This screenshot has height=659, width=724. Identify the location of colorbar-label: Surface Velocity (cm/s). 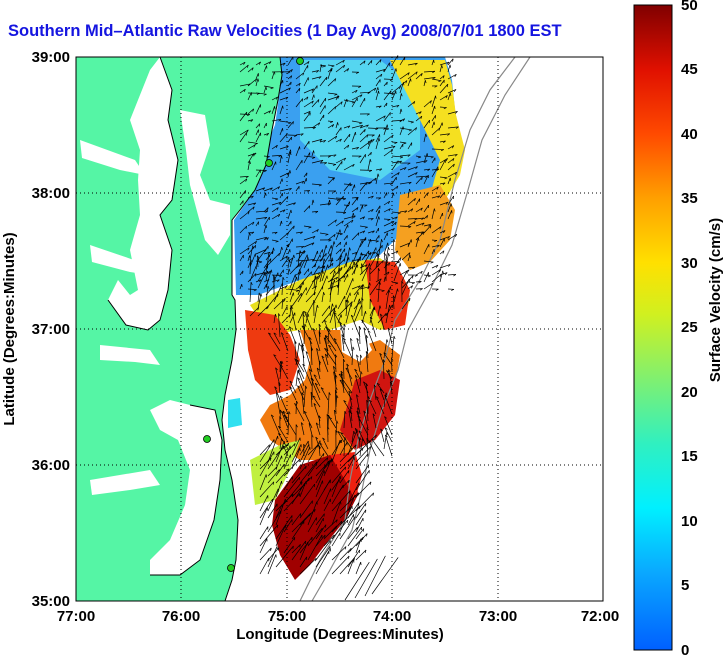
(715, 300).